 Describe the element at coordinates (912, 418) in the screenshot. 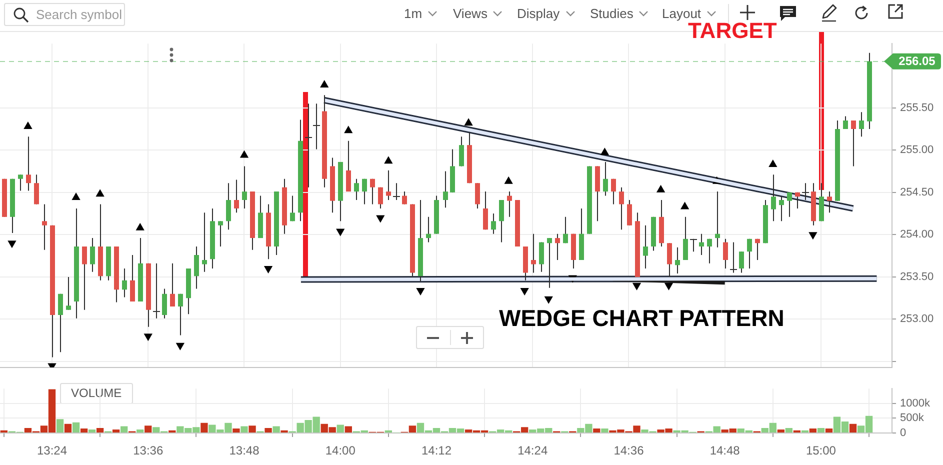

I see `y-tick-label: 500k` at that location.